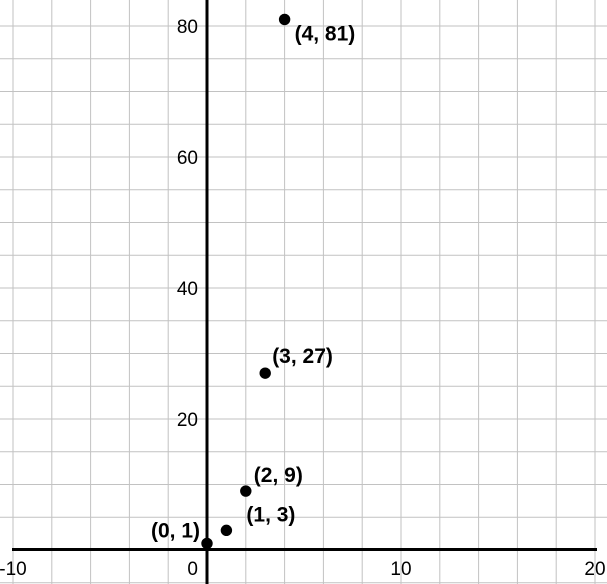 This screenshot has height=584, width=607. I want to click on y-tick-label: 40, so click(187, 289).